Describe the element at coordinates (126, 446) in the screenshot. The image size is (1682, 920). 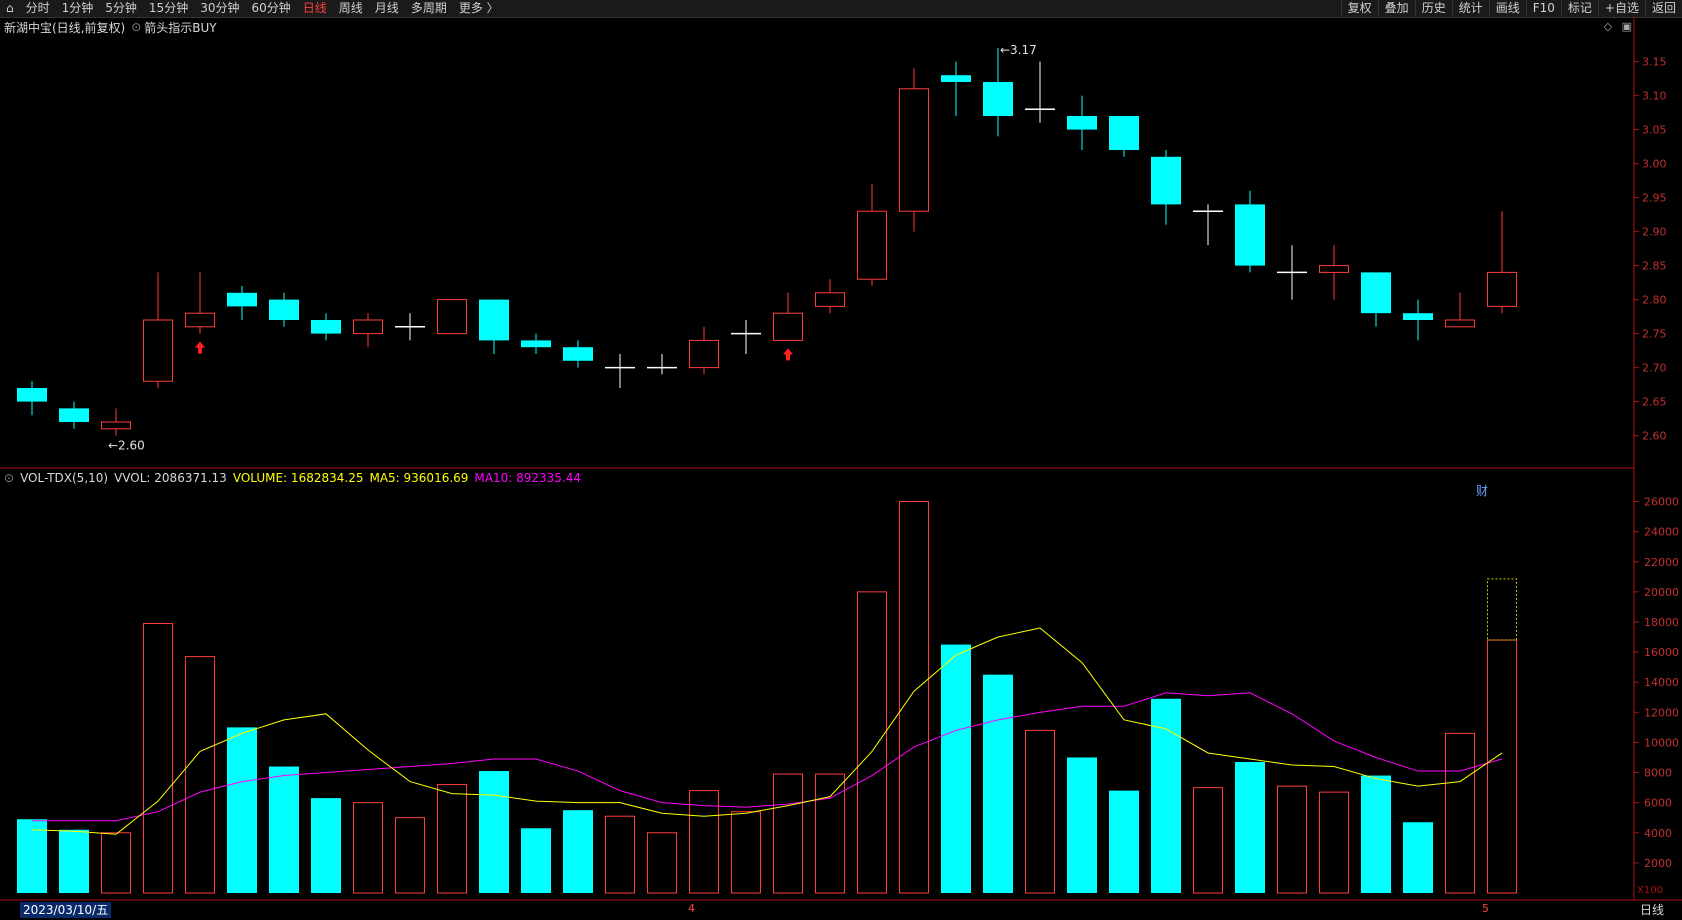
I see `low-price-label: ←2.60` at that location.